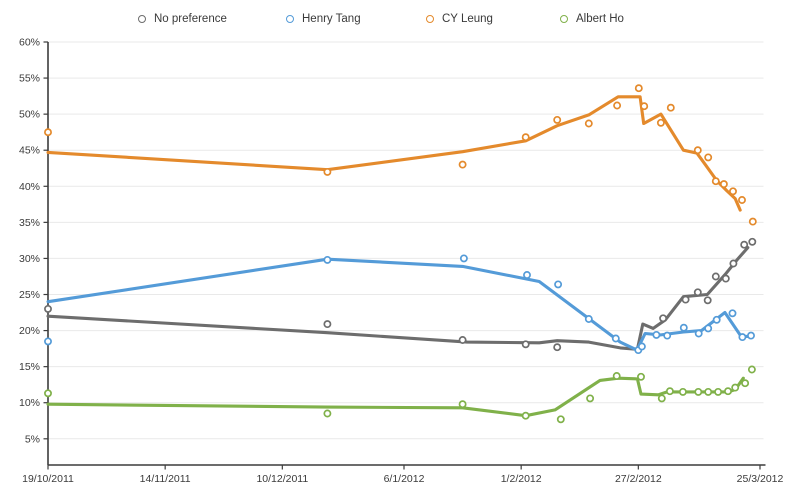  Describe the element at coordinates (29, 259) in the screenshot. I see `y-tick-label: 30%` at that location.